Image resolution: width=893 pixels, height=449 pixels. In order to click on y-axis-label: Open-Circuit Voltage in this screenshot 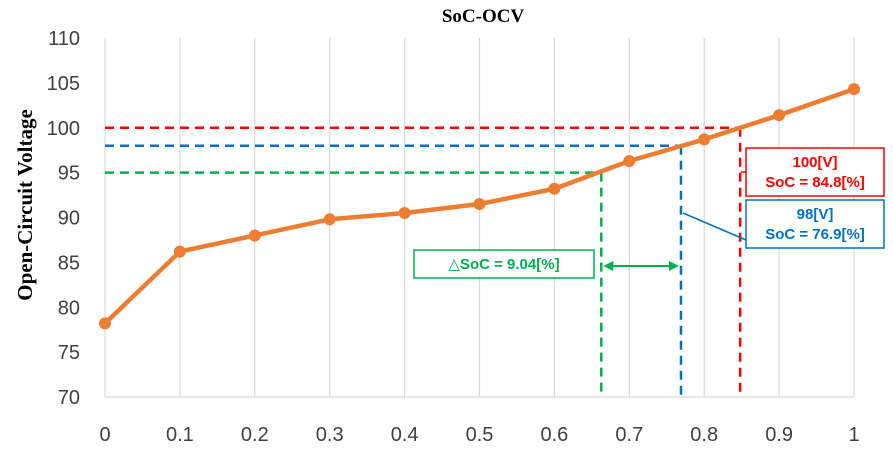, I will do `click(25, 205)`.